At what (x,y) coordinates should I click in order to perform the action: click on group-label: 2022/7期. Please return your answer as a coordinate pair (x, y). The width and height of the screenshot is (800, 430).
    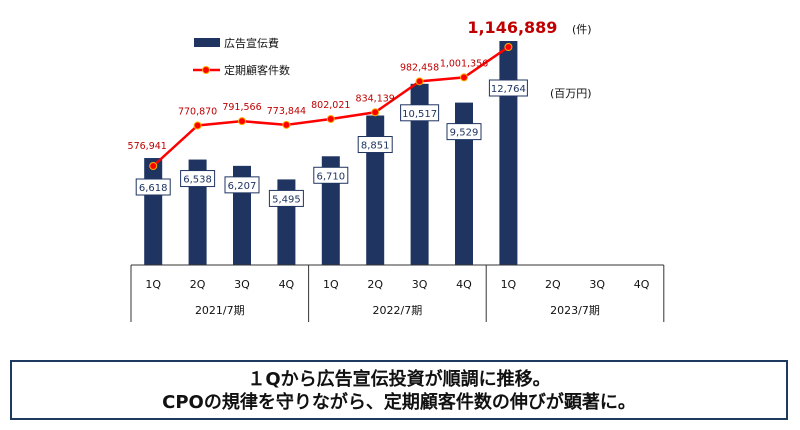
    Looking at the image, I should click on (398, 310).